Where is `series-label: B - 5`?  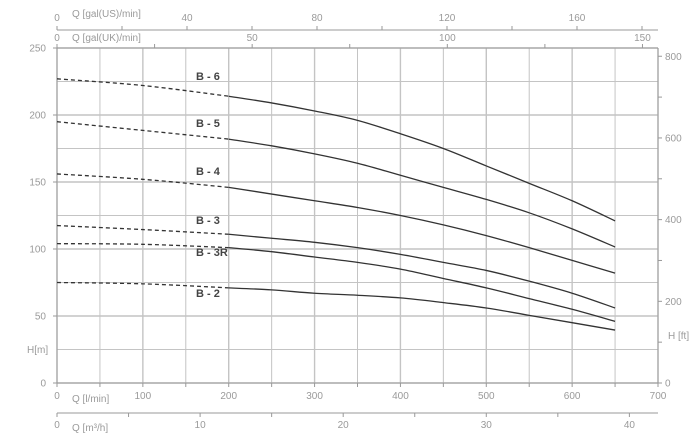
series-label: B - 5 is located at coordinates (208, 124).